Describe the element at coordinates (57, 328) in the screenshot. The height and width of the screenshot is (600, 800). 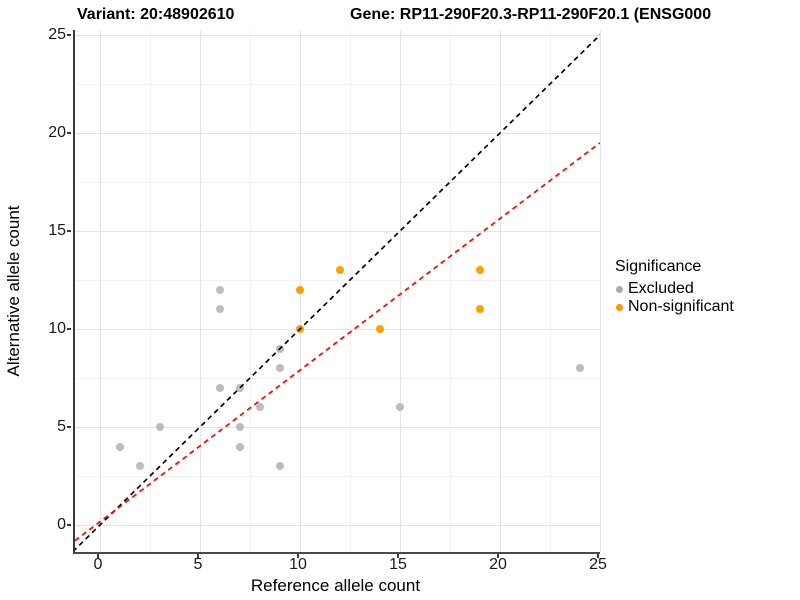
I see `y-tick-label: 10` at that location.